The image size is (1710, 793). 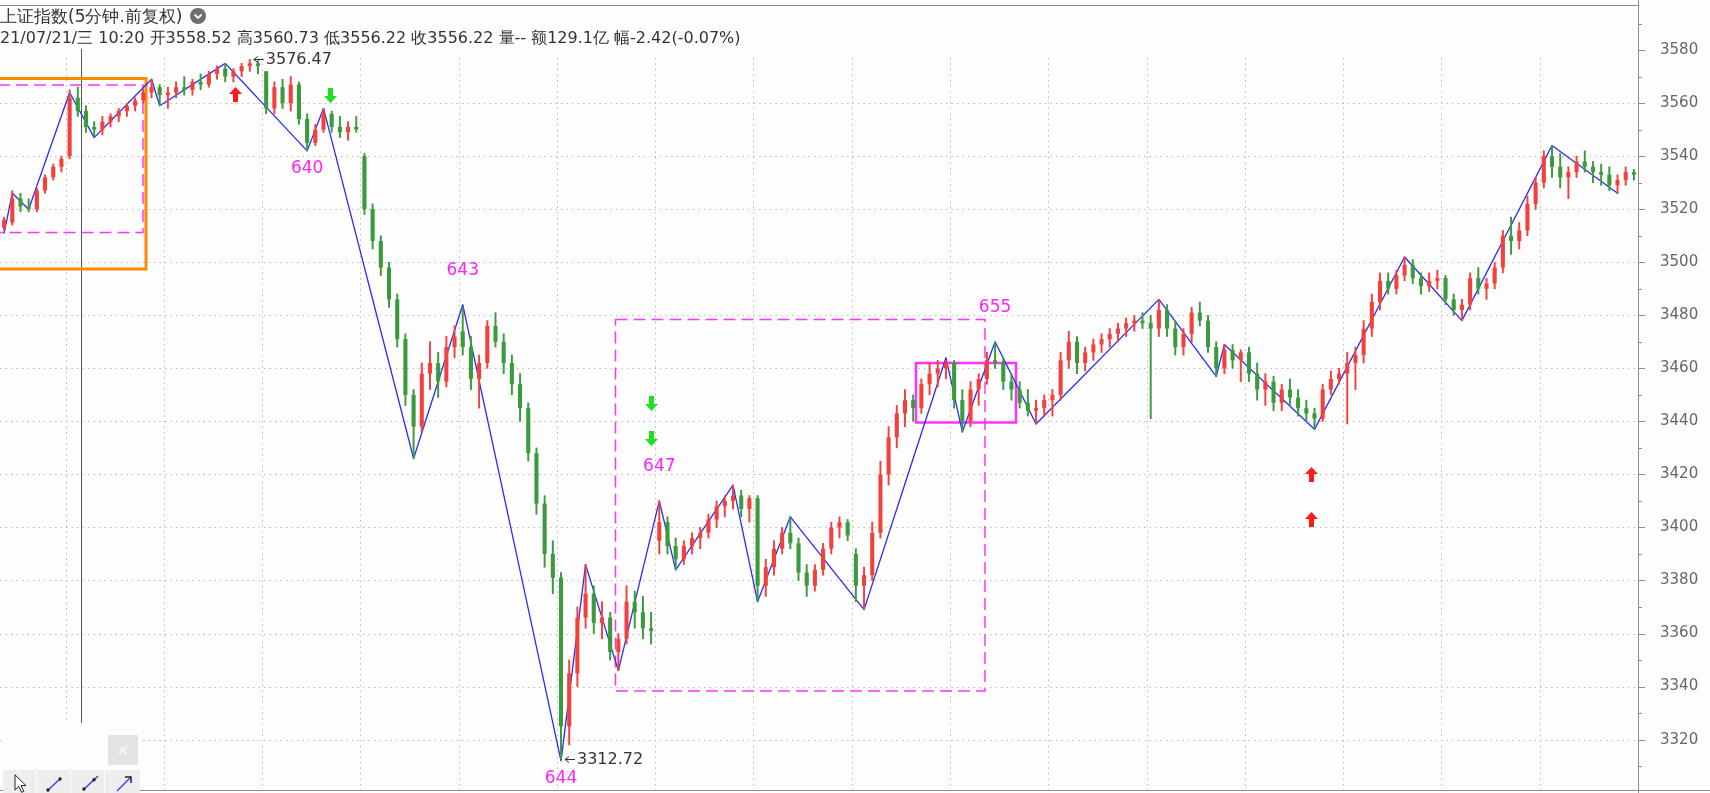 What do you see at coordinates (307, 166) in the screenshot?
I see `annotation: 640` at bounding box center [307, 166].